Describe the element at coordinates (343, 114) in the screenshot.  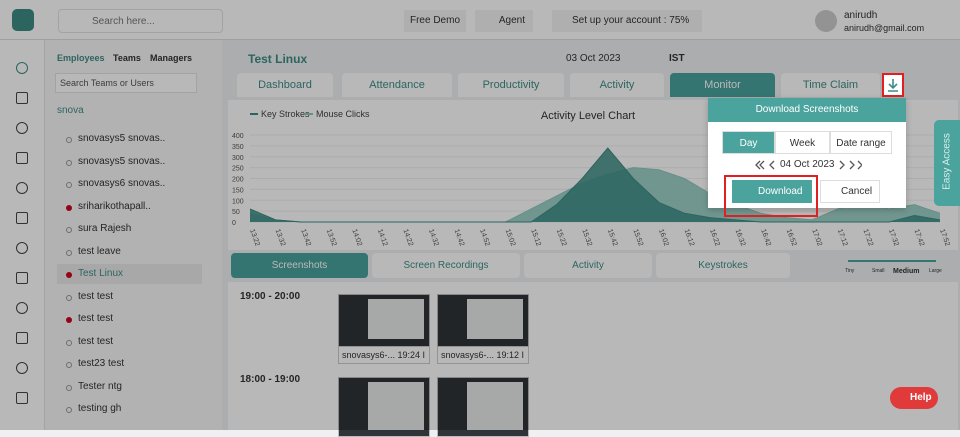
I see `legend-label: Mouse Clicks` at that location.